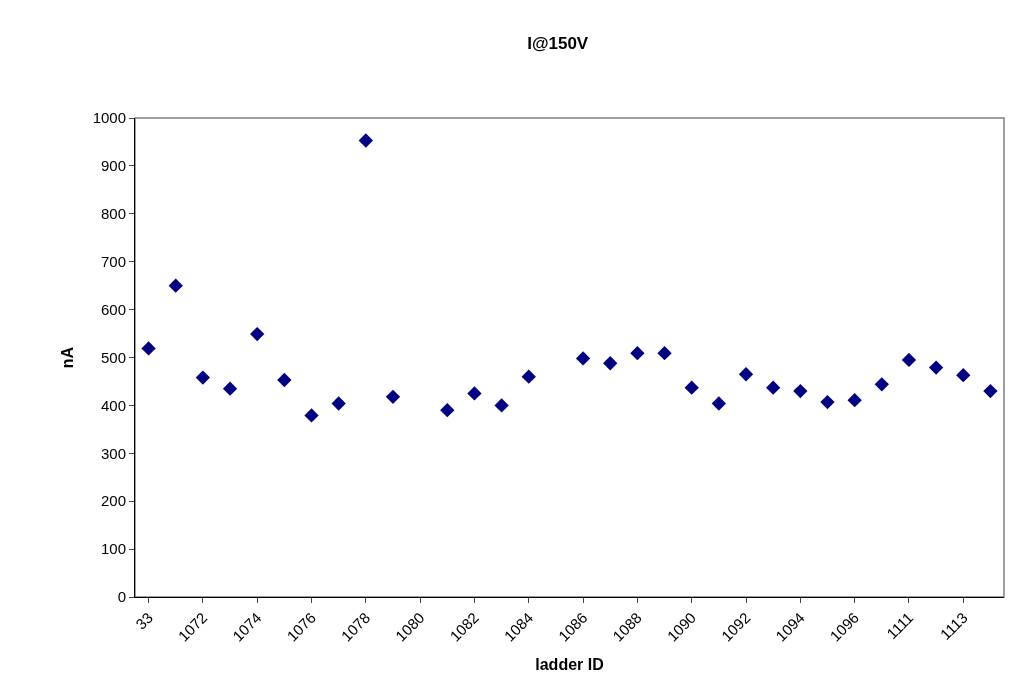 This screenshot has height=681, width=1014. Describe the element at coordinates (113, 453) in the screenshot. I see `y-tick-label: 300` at that location.